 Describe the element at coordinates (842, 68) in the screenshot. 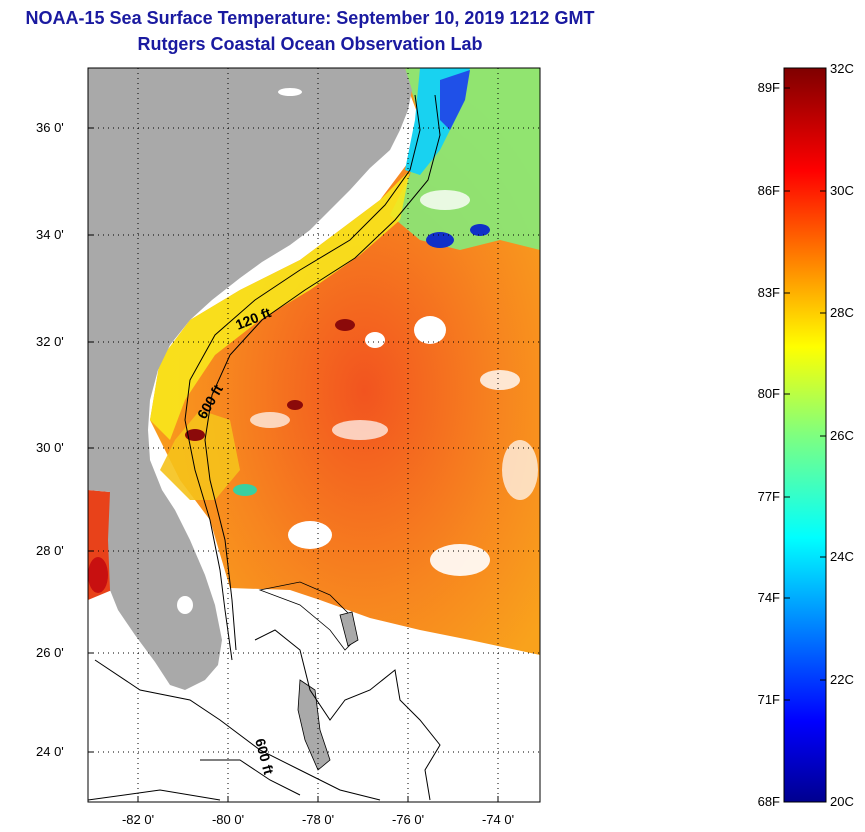

I see `colorbar-label-32c: 32C` at that location.